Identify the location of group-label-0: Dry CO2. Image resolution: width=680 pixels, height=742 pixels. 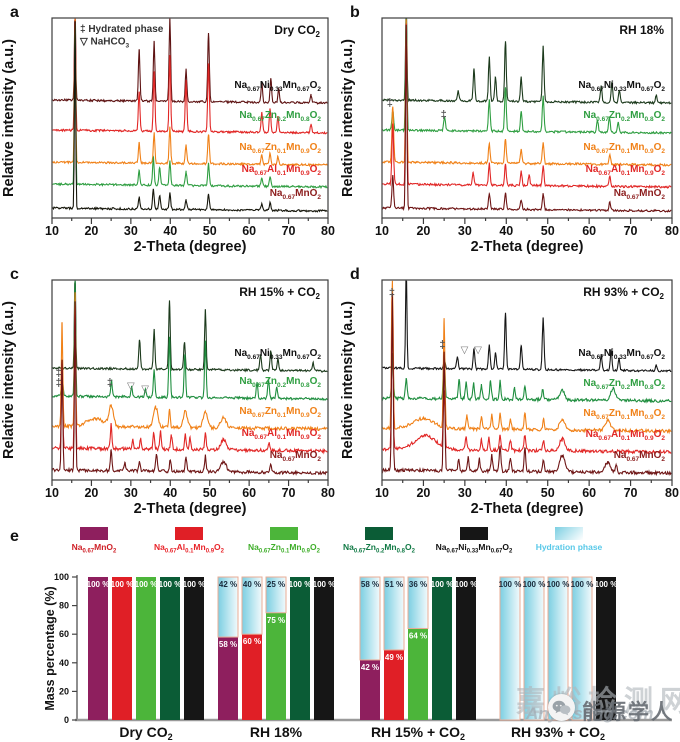
(145, 733).